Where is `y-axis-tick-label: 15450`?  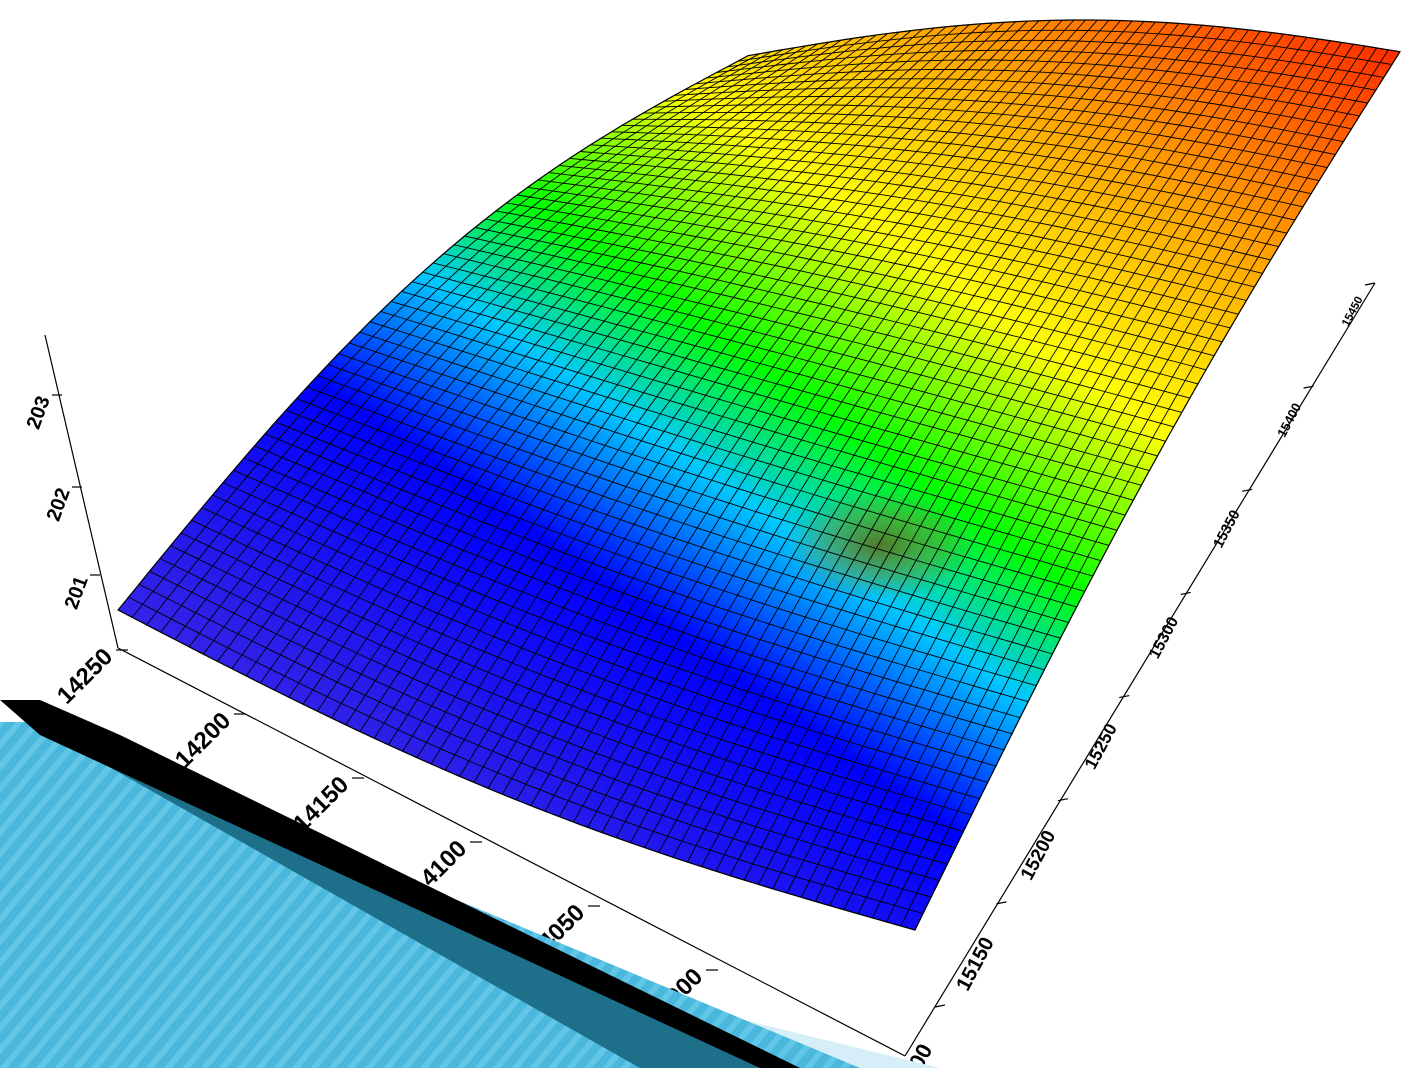
y-axis-tick-label: 15450 is located at coordinates (1353, 312).